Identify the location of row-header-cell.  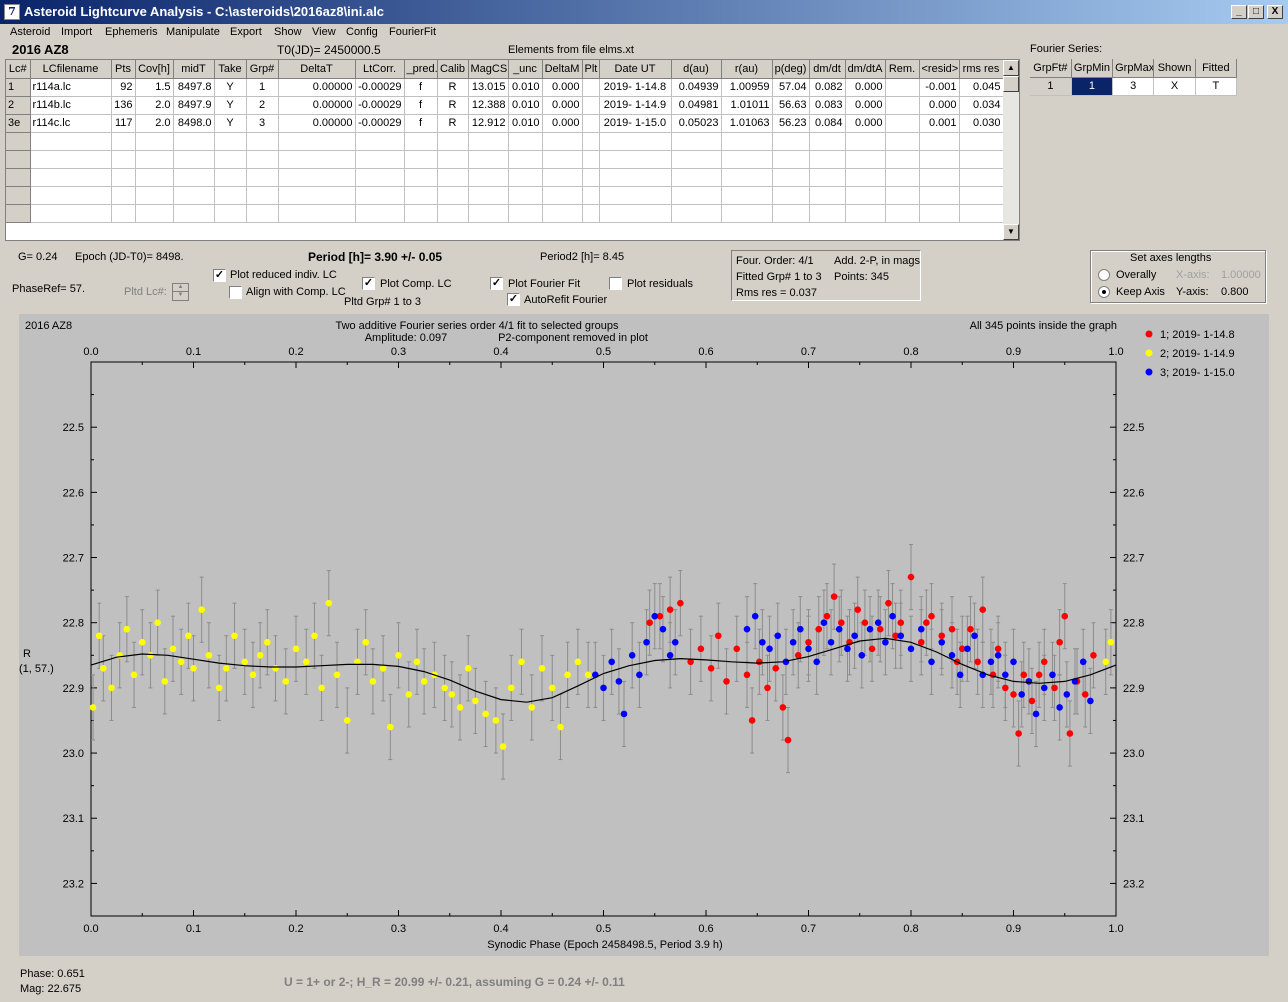
(18, 177).